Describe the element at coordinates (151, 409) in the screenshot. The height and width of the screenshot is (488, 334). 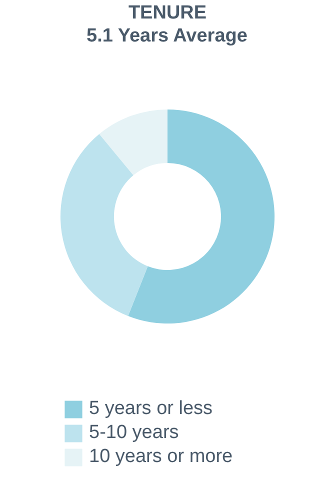
I see `legend-label: 5 years or less` at that location.